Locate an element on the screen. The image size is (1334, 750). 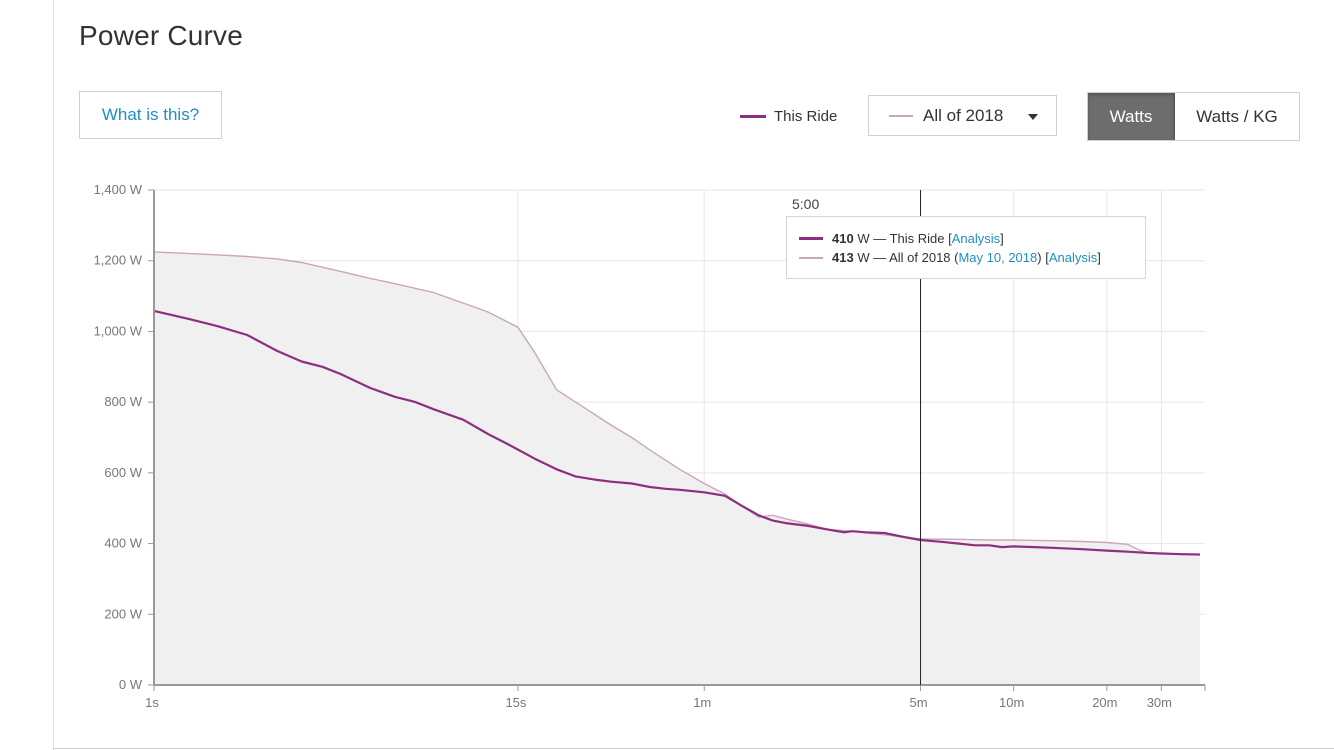
tooltip-year-text: W — All of 2018 ( is located at coordinates (906, 257).